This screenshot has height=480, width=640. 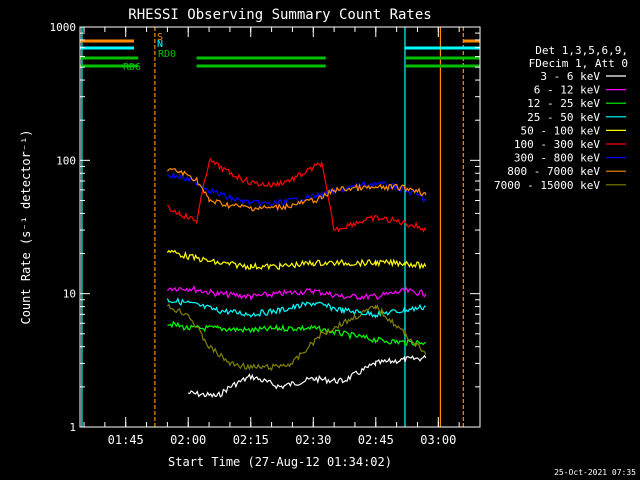 I want to click on y-tick-label: 1000, so click(x=63, y=27).